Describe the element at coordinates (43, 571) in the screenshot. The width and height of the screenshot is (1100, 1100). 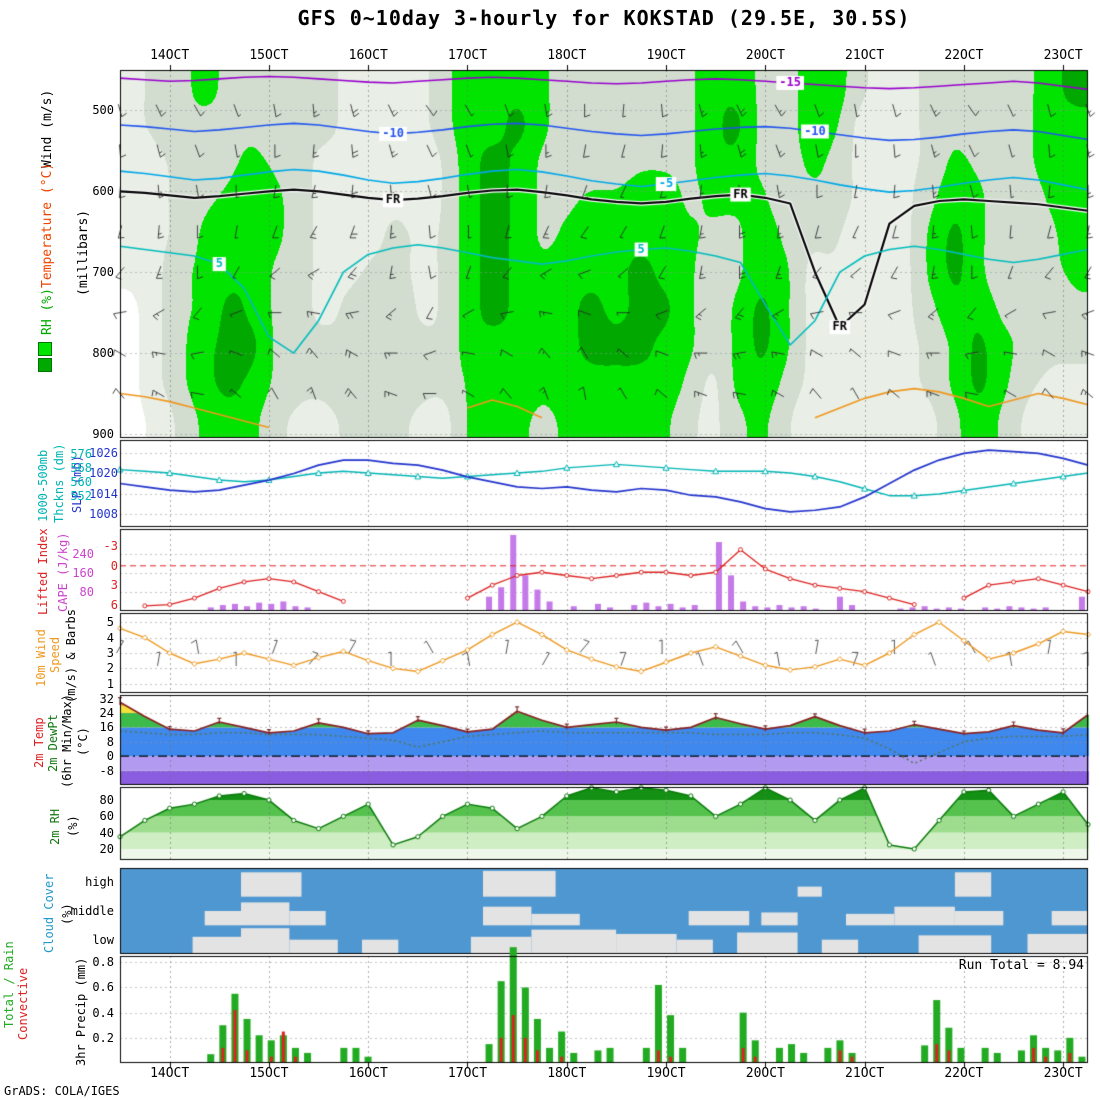
I see `axis-label-lifted-index: Lifted Index` at that location.